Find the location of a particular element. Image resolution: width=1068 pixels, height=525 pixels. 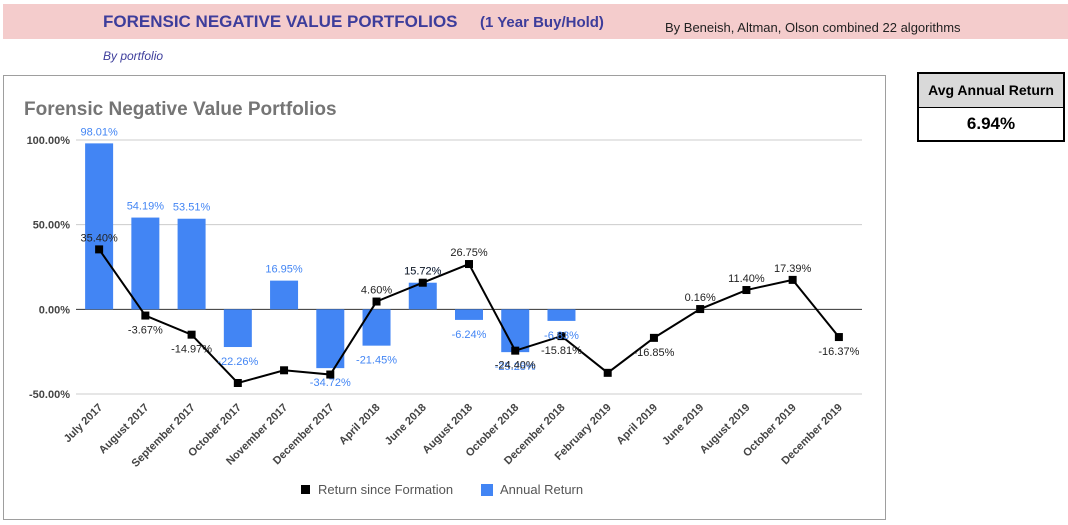

x-tick-label: June 2018 is located at coordinates (406, 425).